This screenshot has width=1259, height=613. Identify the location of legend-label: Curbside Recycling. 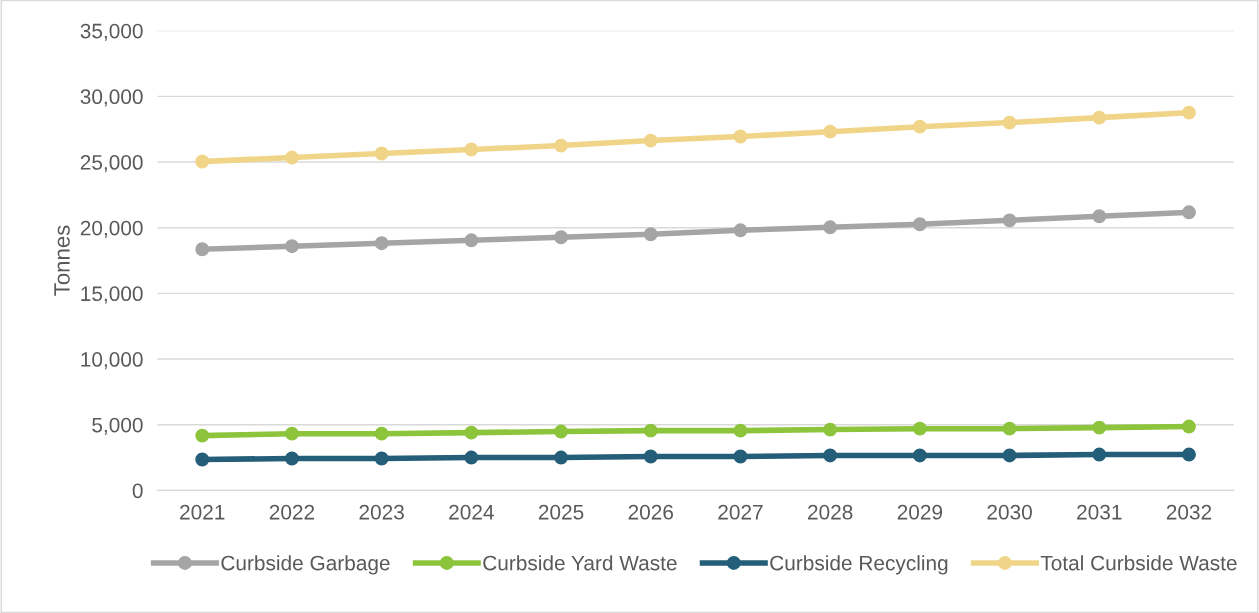
(859, 565).